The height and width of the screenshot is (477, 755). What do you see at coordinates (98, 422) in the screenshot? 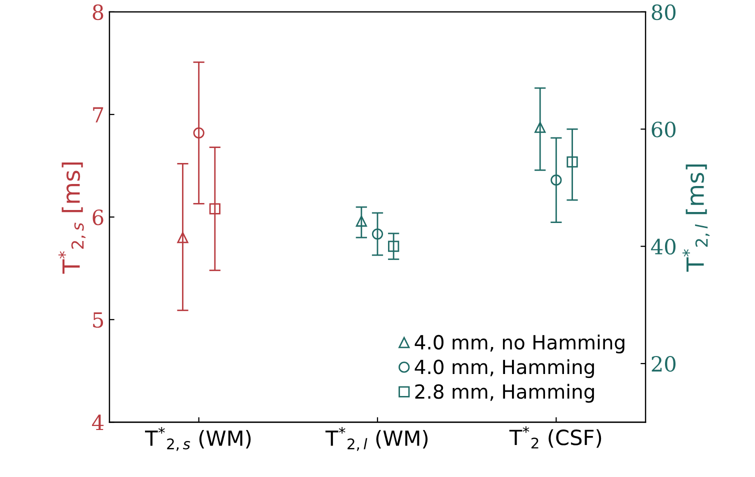
I see `y-tick-label: 4` at bounding box center [98, 422].